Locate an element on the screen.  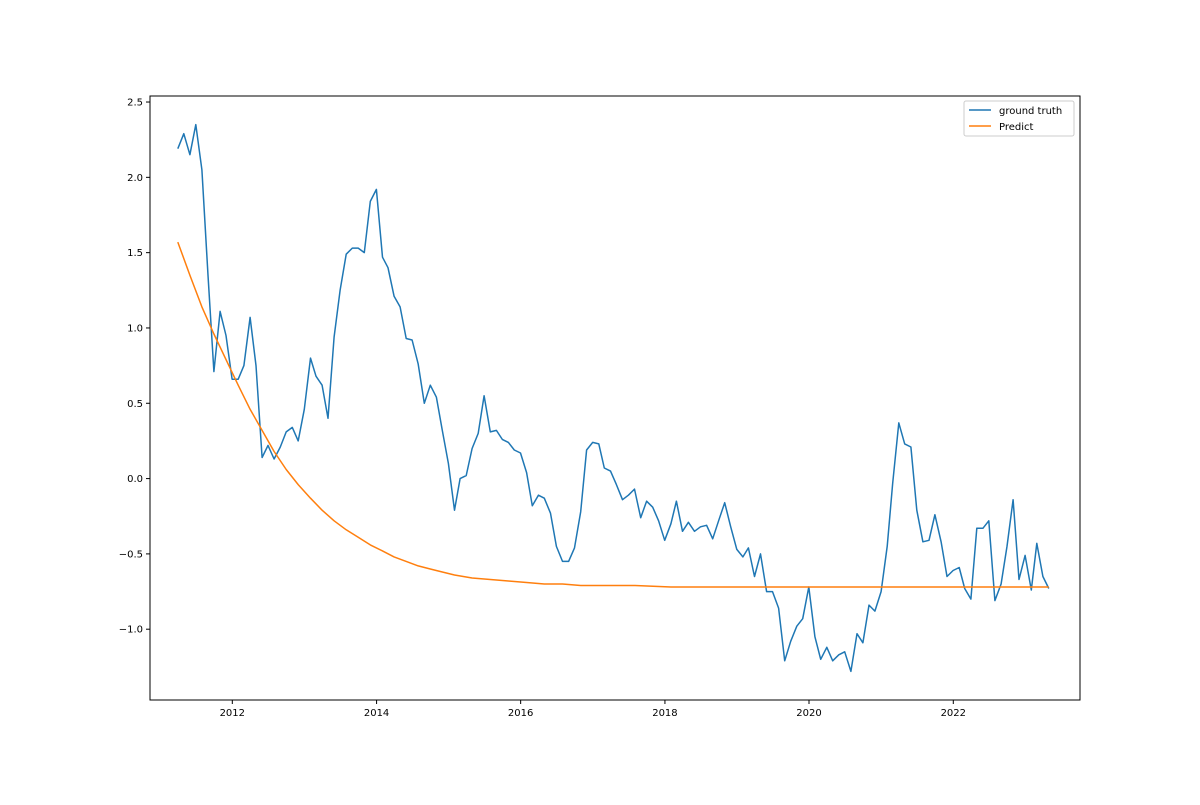
x-tick-label: 2018 is located at coordinates (664, 713).